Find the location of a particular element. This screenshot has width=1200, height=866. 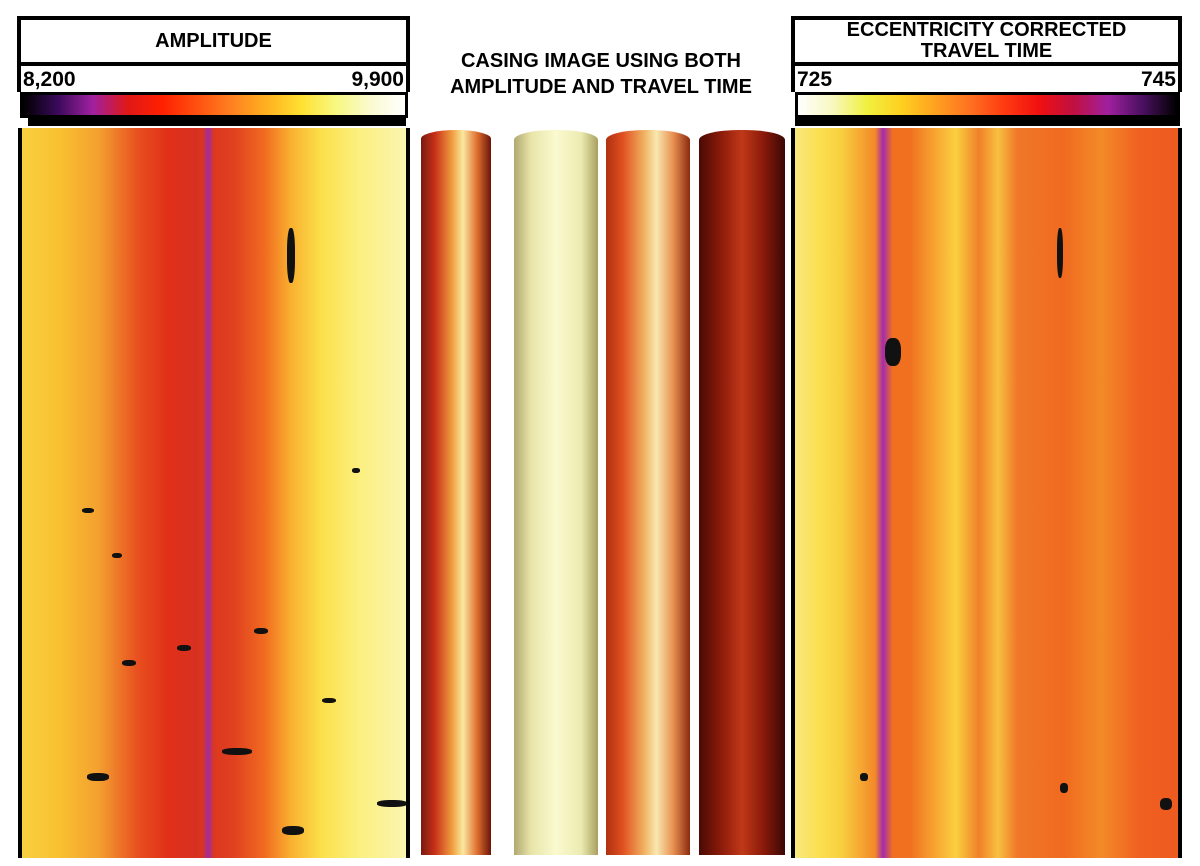

amplitude-scale-min: 8,200 is located at coordinates (49, 79).